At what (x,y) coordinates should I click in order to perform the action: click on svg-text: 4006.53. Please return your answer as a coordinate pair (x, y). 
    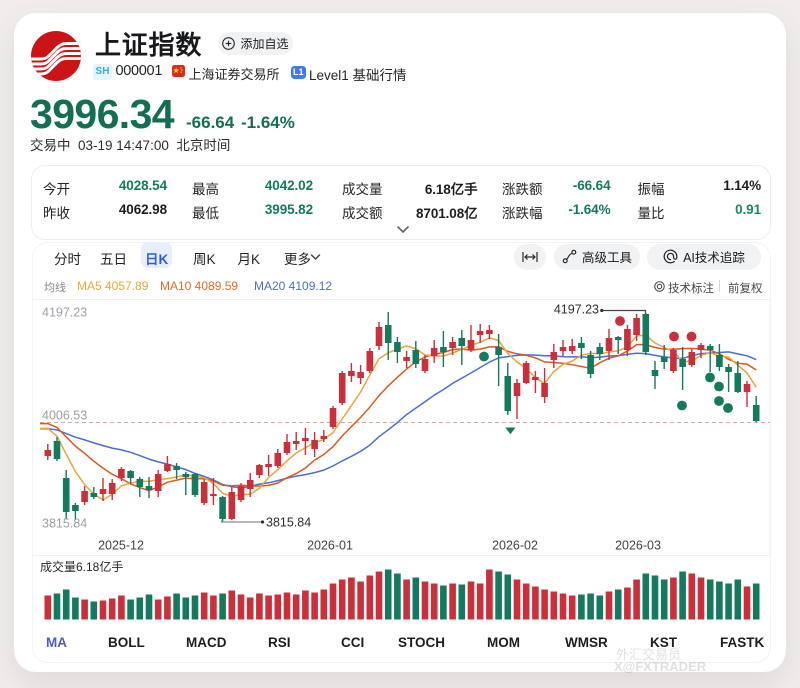
    Looking at the image, I should click on (64, 416).